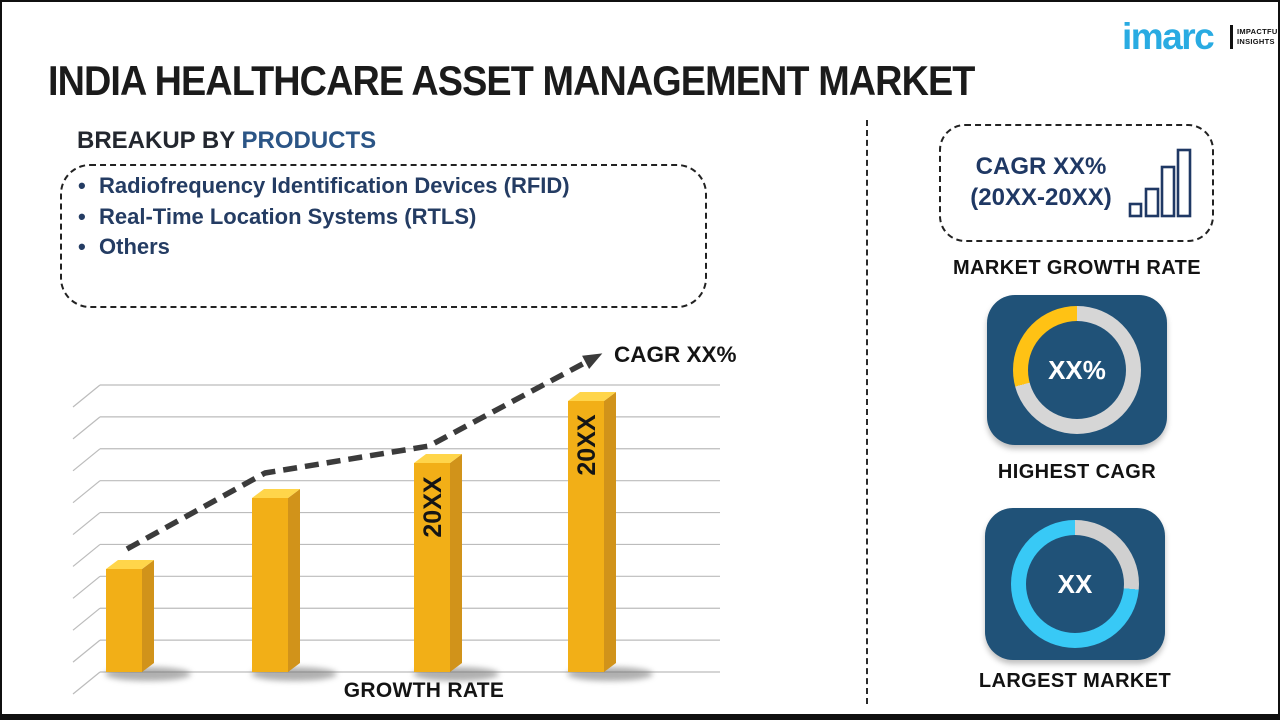 This screenshot has height=720, width=1280. I want to click on products-box, so click(383, 236).